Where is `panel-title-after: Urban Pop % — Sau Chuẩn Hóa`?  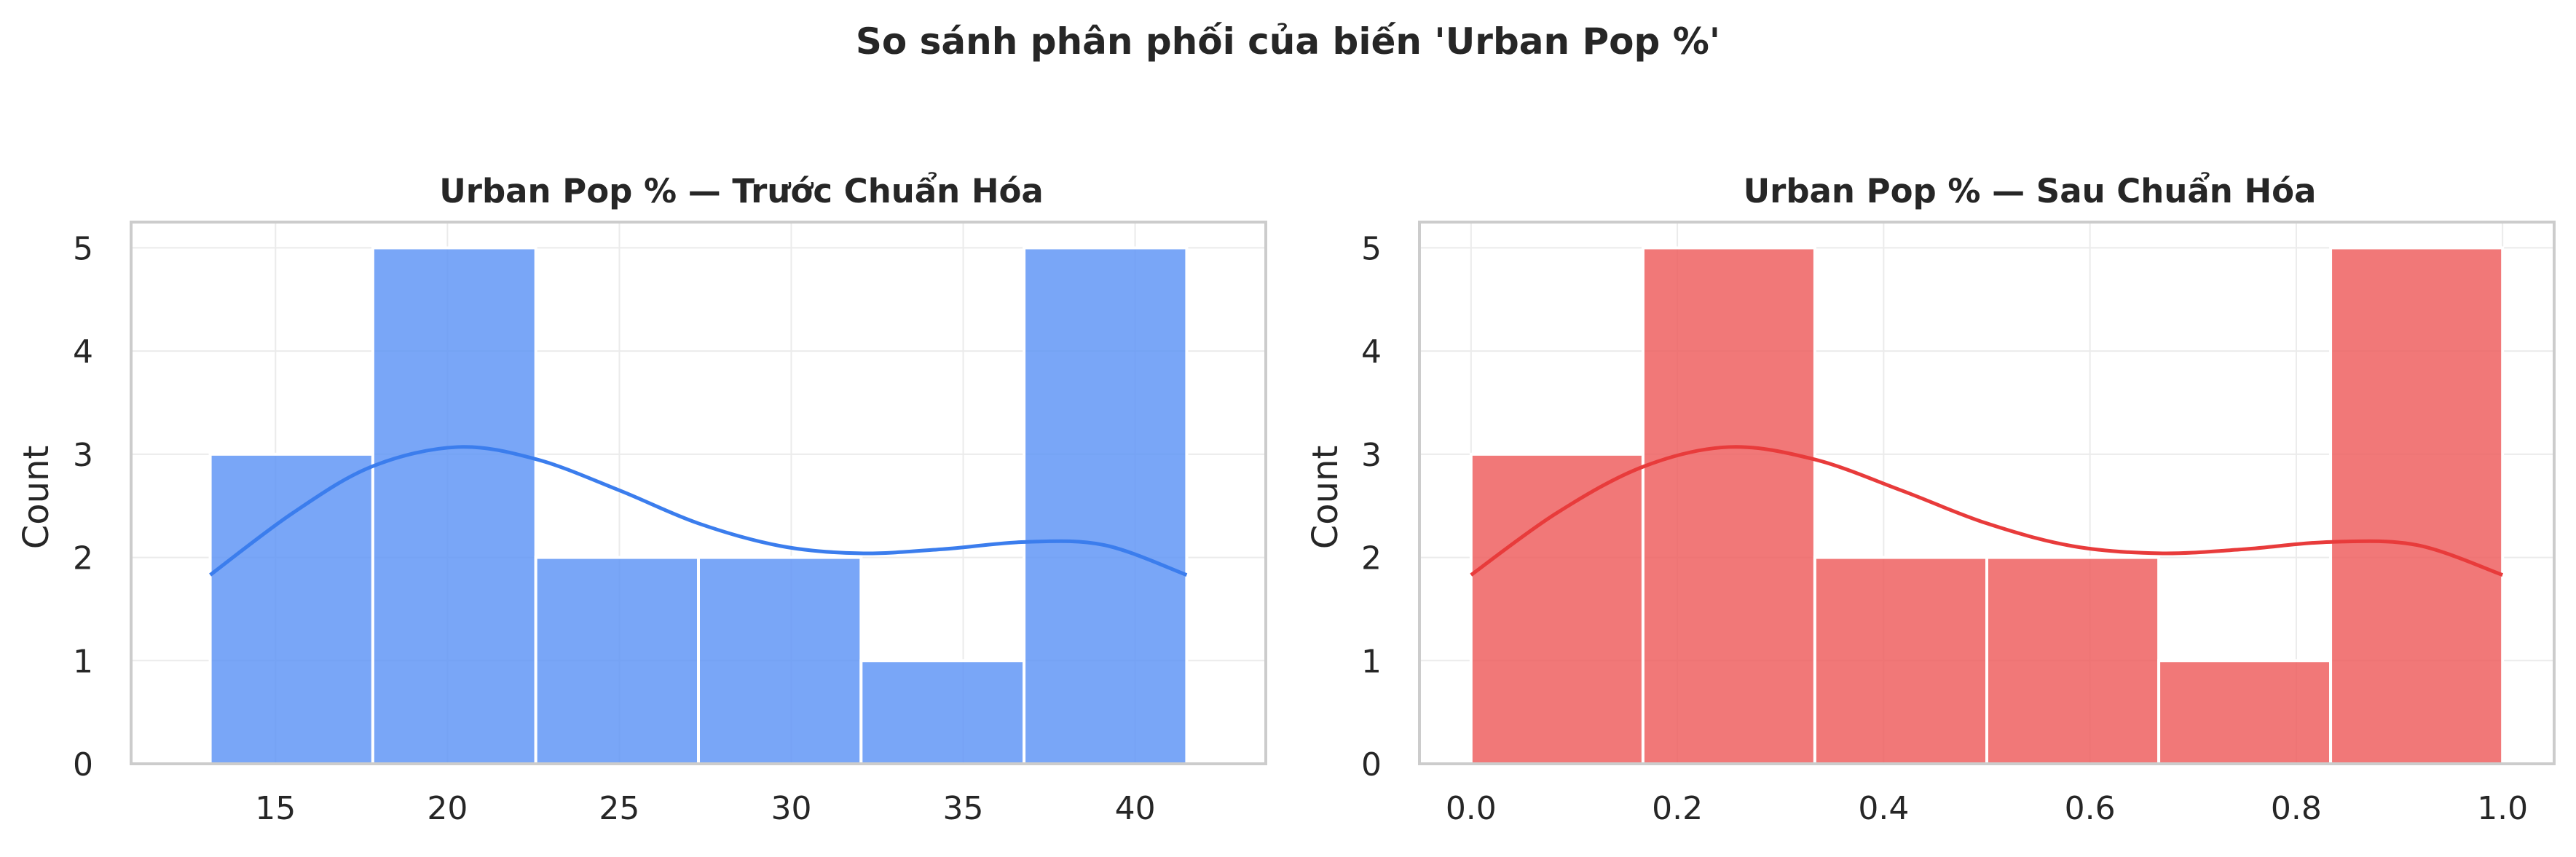
panel-title-after: Urban Pop % — Sau Chuẩn Hóa is located at coordinates (2030, 191).